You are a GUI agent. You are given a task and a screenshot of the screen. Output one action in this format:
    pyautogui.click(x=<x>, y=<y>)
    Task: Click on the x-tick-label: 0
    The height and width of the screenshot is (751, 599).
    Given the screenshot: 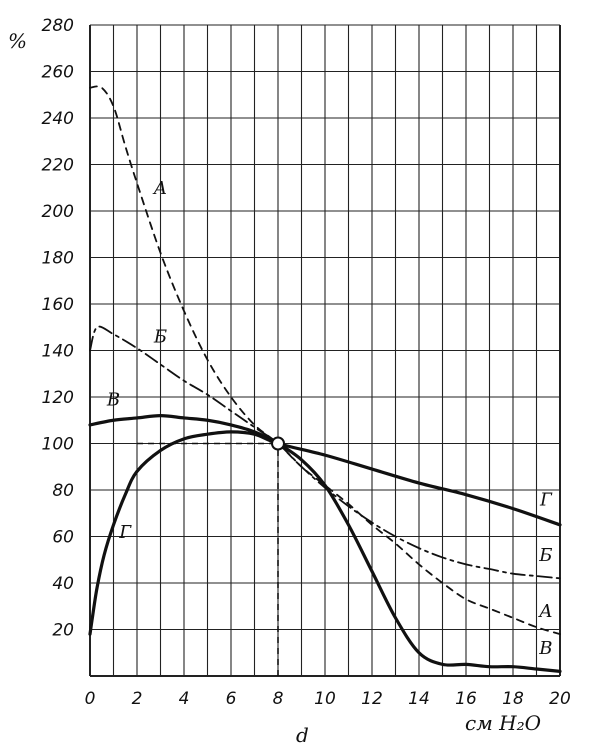 What is the action you would take?
    pyautogui.click(x=90, y=699)
    